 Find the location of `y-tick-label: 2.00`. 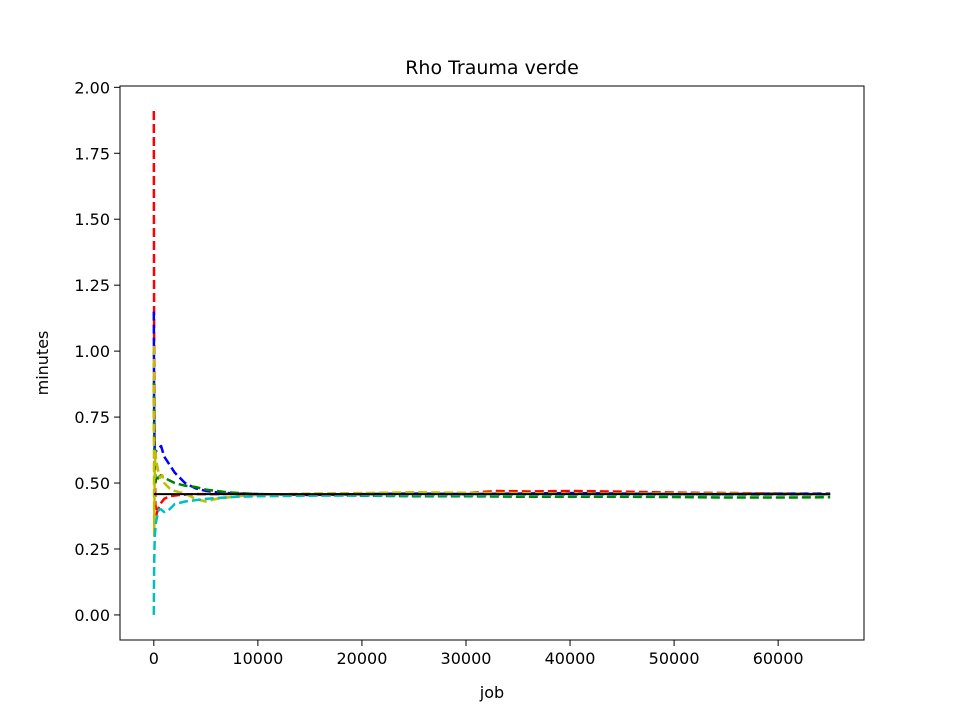

y-tick-label: 2.00 is located at coordinates (92, 87).